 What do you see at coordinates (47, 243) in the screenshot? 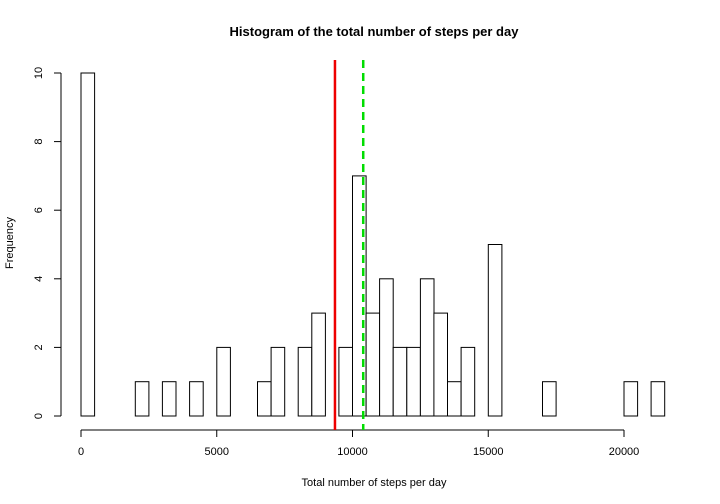
I see `y-axis: 0 2 4 6 8 10` at bounding box center [47, 243].